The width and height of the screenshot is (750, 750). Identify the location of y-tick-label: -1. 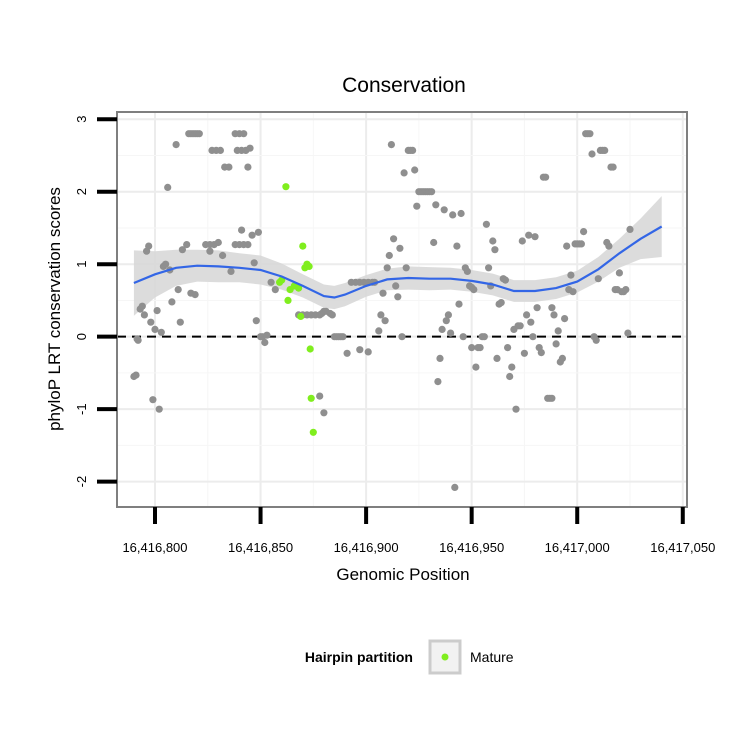
(81, 409).